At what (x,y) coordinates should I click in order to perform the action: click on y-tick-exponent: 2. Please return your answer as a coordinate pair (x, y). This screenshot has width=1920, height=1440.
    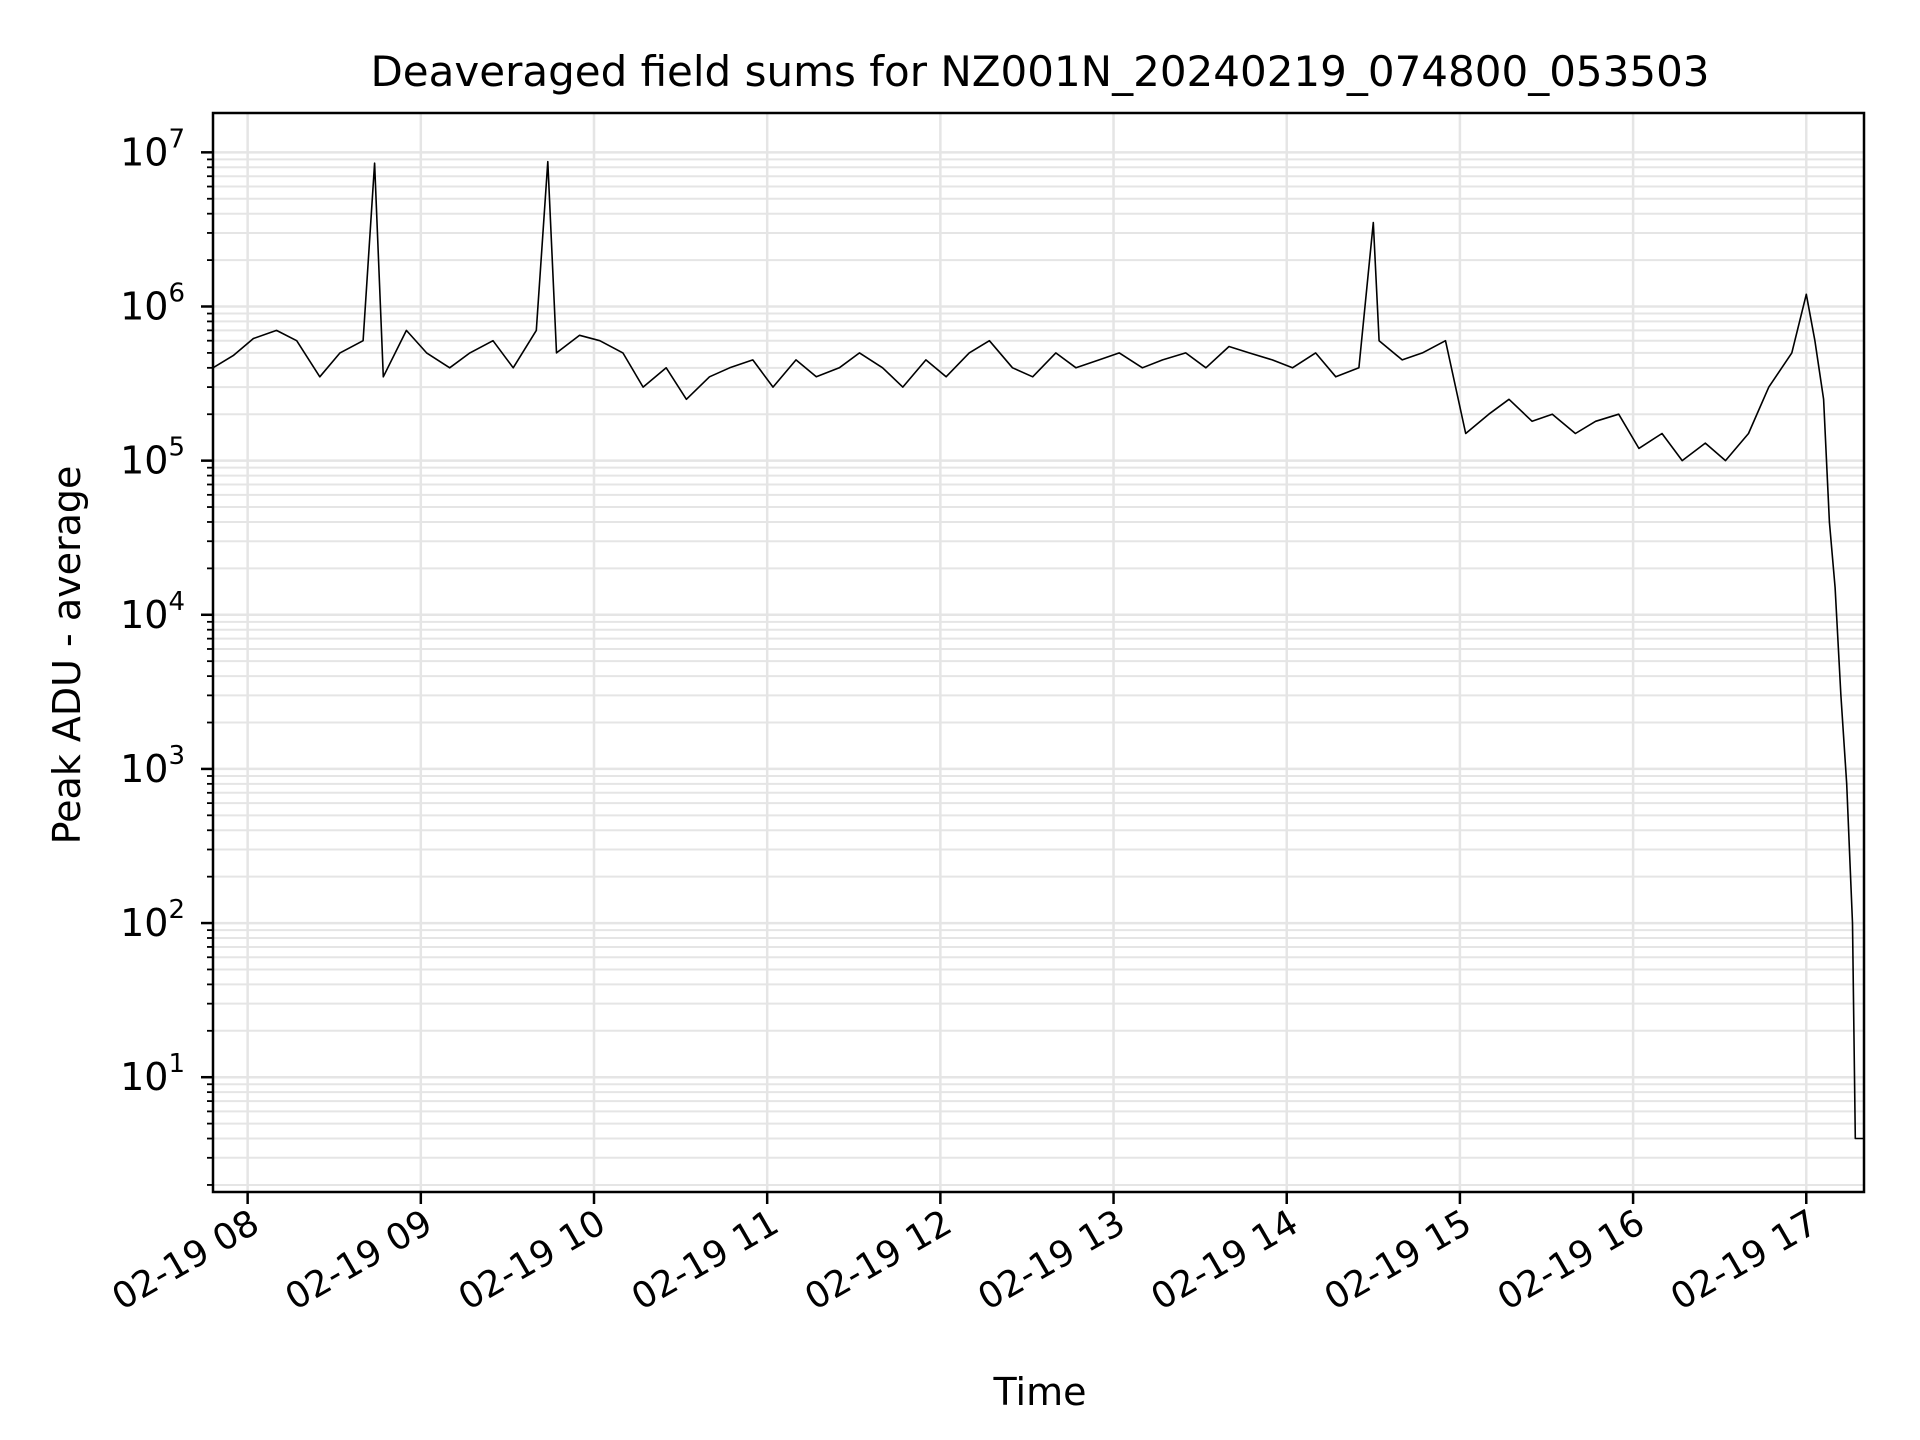
    Looking at the image, I should click on (176, 910).